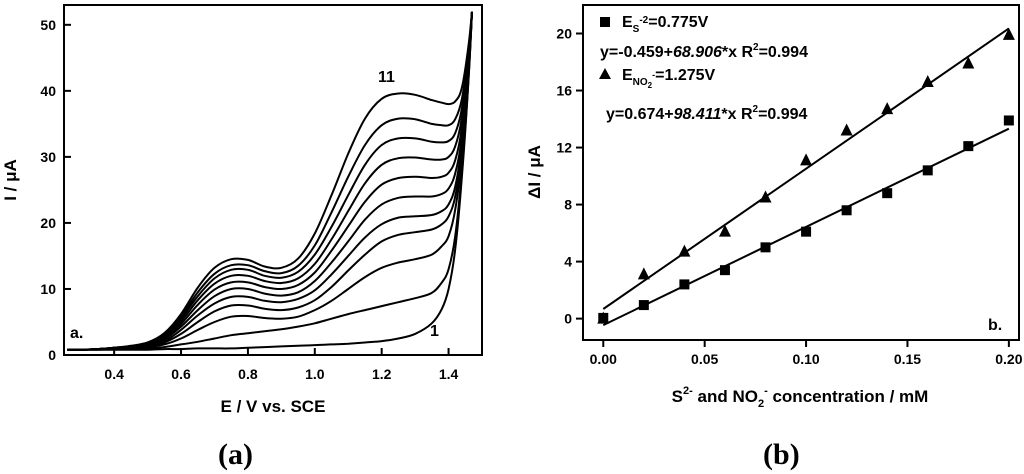 The image size is (1024, 474). I want to click on chart-a-x-ticks: 0.4 0.6 0.8 1.0 1.2 1.4, so click(281, 365).